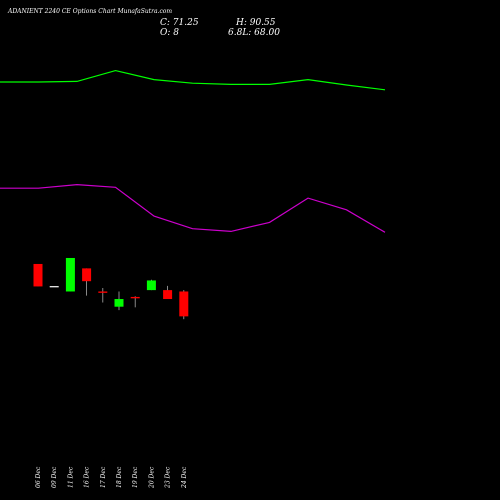  I want to click on x-tick-label: 19 Dec, so click(135, 477).